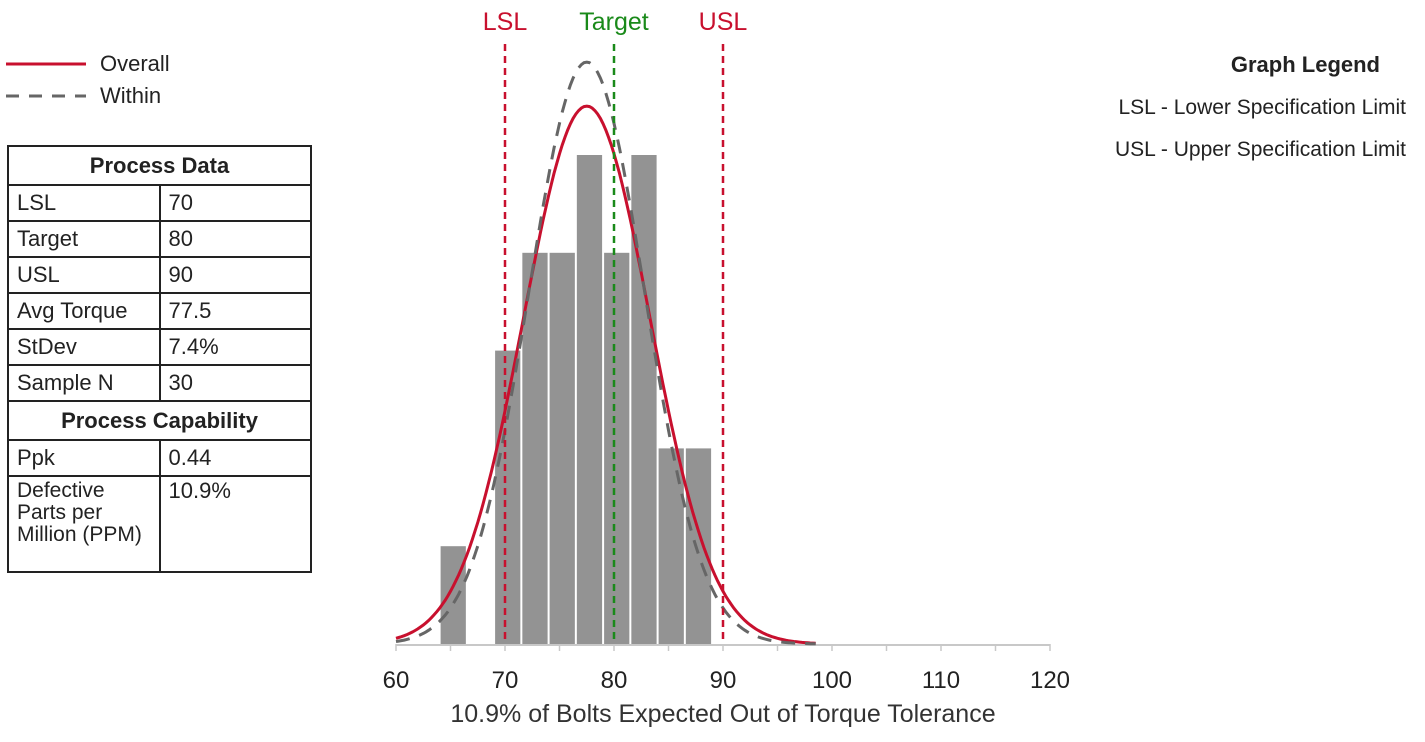 This screenshot has width=1425, height=742. What do you see at coordinates (505, 680) in the screenshot?
I see `x-tick-label: 70` at bounding box center [505, 680].